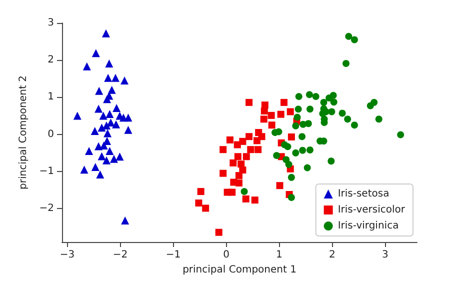  Describe the element at coordinates (372, 210) in the screenshot. I see `legend-label: Iris-versicolor` at that location.